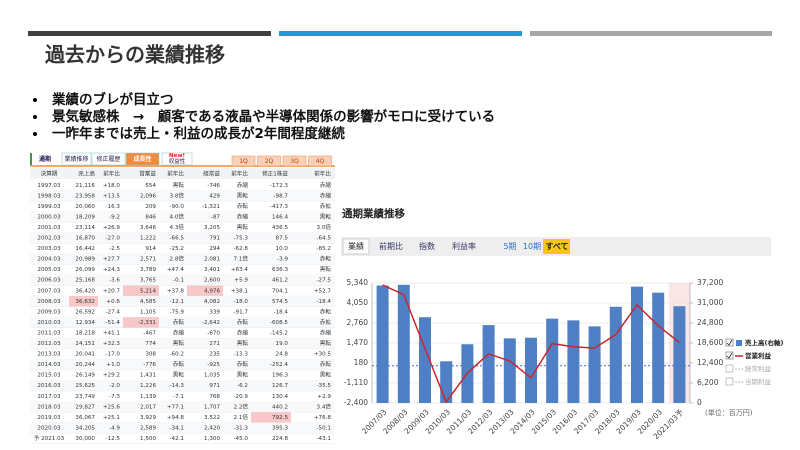 This screenshot has width=800, height=450. Describe the element at coordinates (269, 161) in the screenshot. I see `quarter-tab-label: 2Q` at that location.